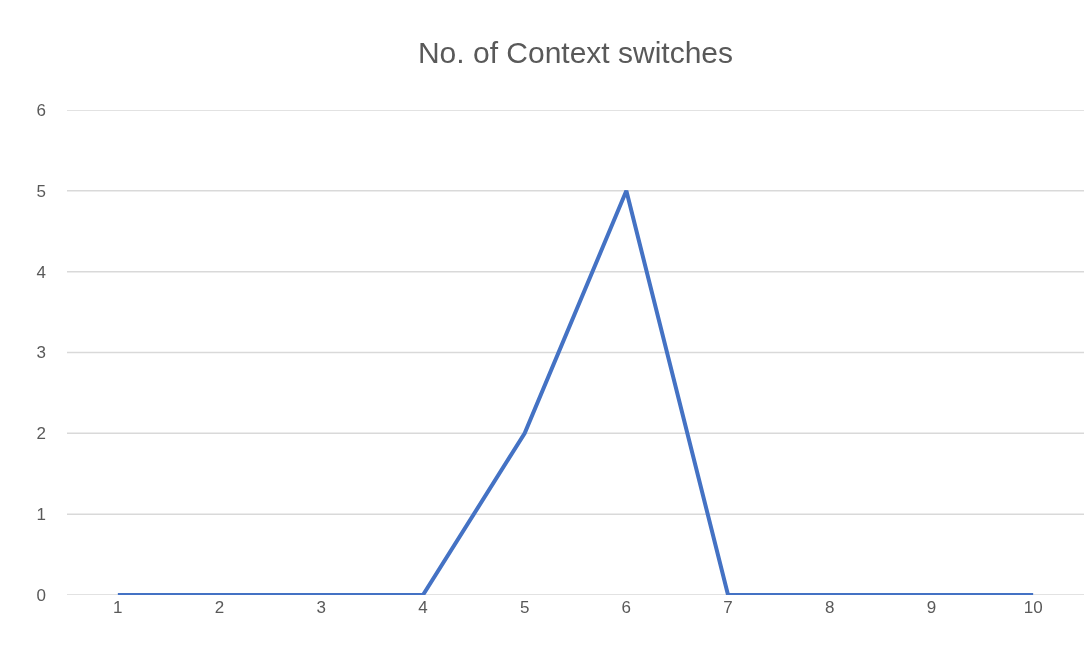  I want to click on y-tick-label: 2, so click(41, 434).